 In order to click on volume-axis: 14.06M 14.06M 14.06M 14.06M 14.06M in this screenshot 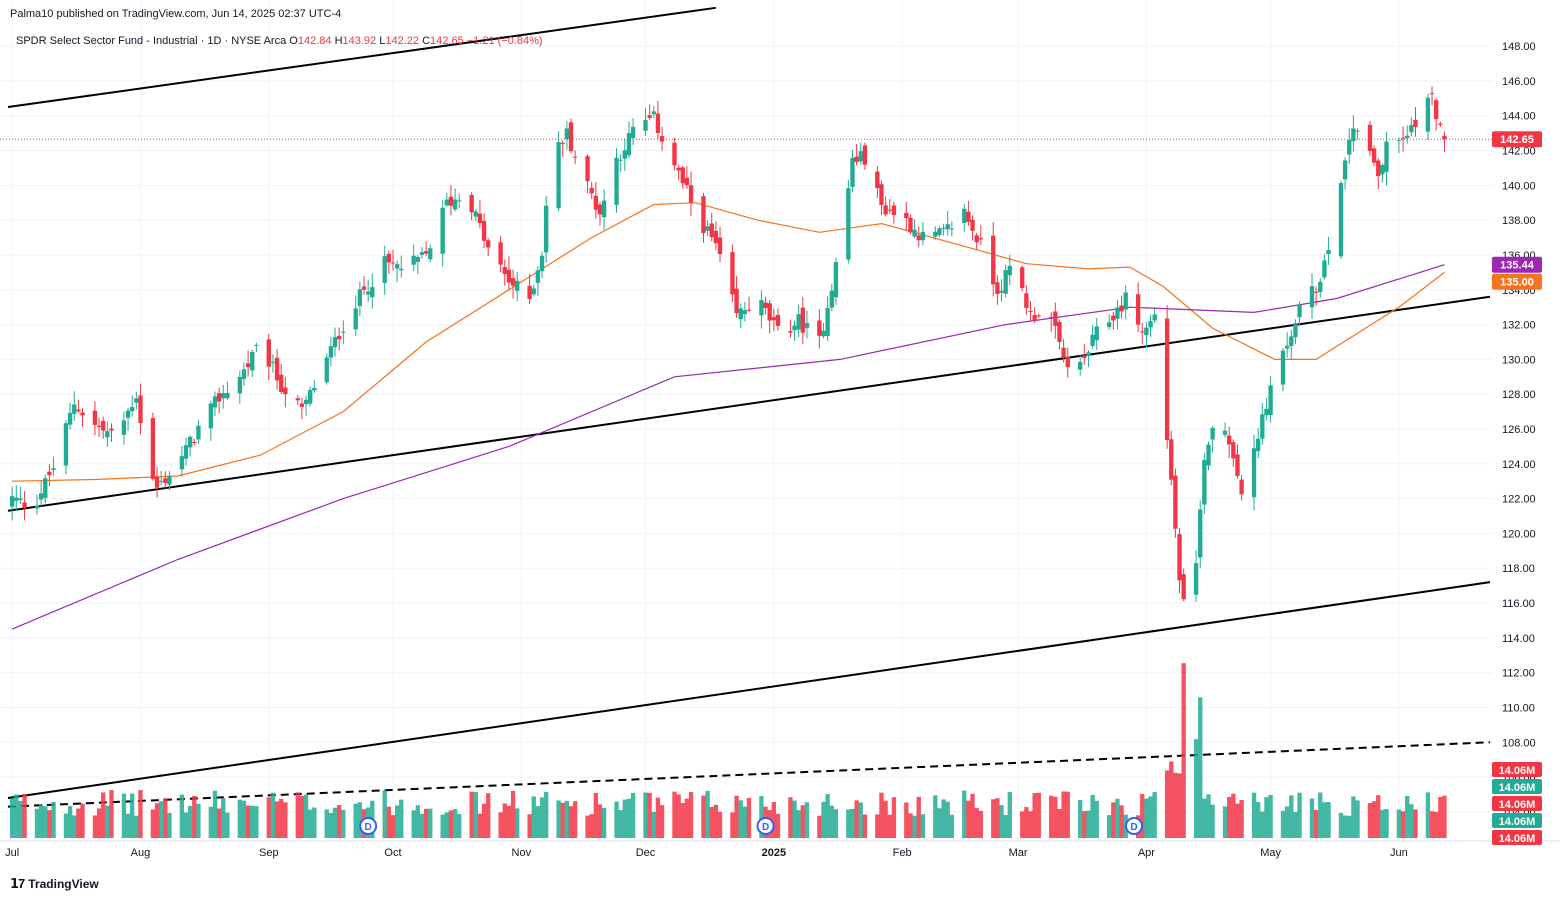, I will do `click(1517, 803)`.